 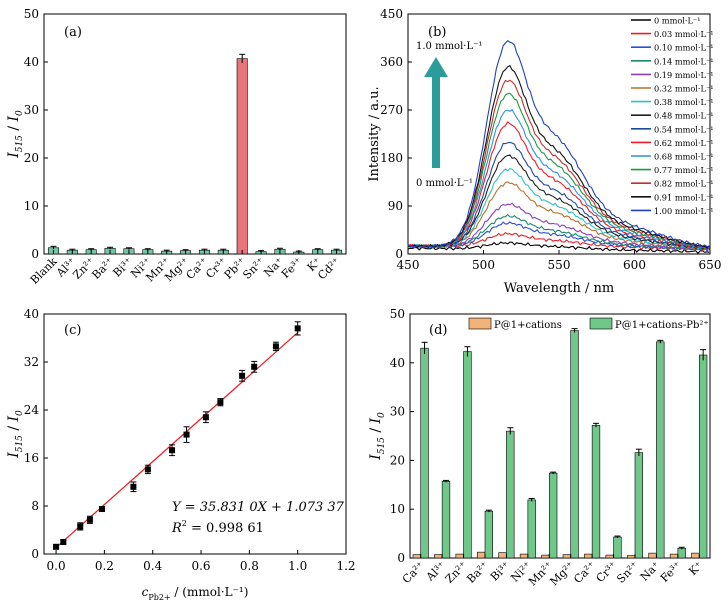 What do you see at coordinates (15, 434) in the screenshot?
I see `panel-c-ylabel: I515 / I0` at bounding box center [15, 434].